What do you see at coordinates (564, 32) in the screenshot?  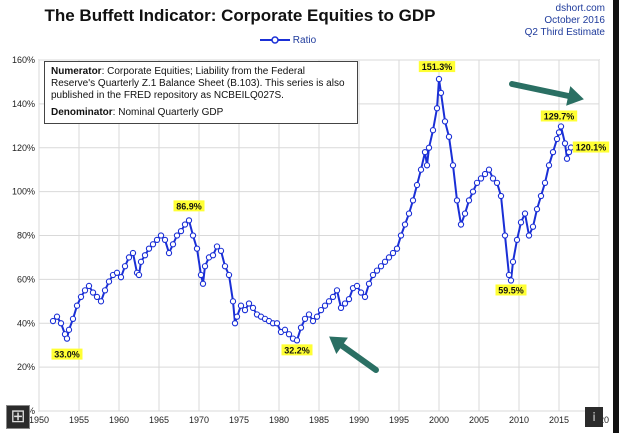 I see `source-line: Q2 Third Estimate` at bounding box center [564, 32].